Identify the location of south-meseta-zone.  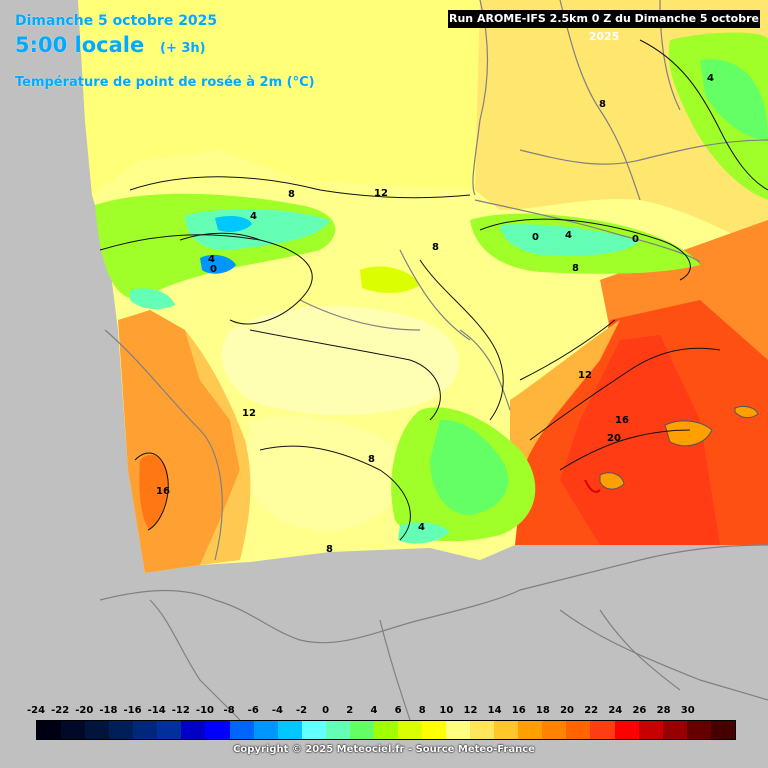
(326, 473).